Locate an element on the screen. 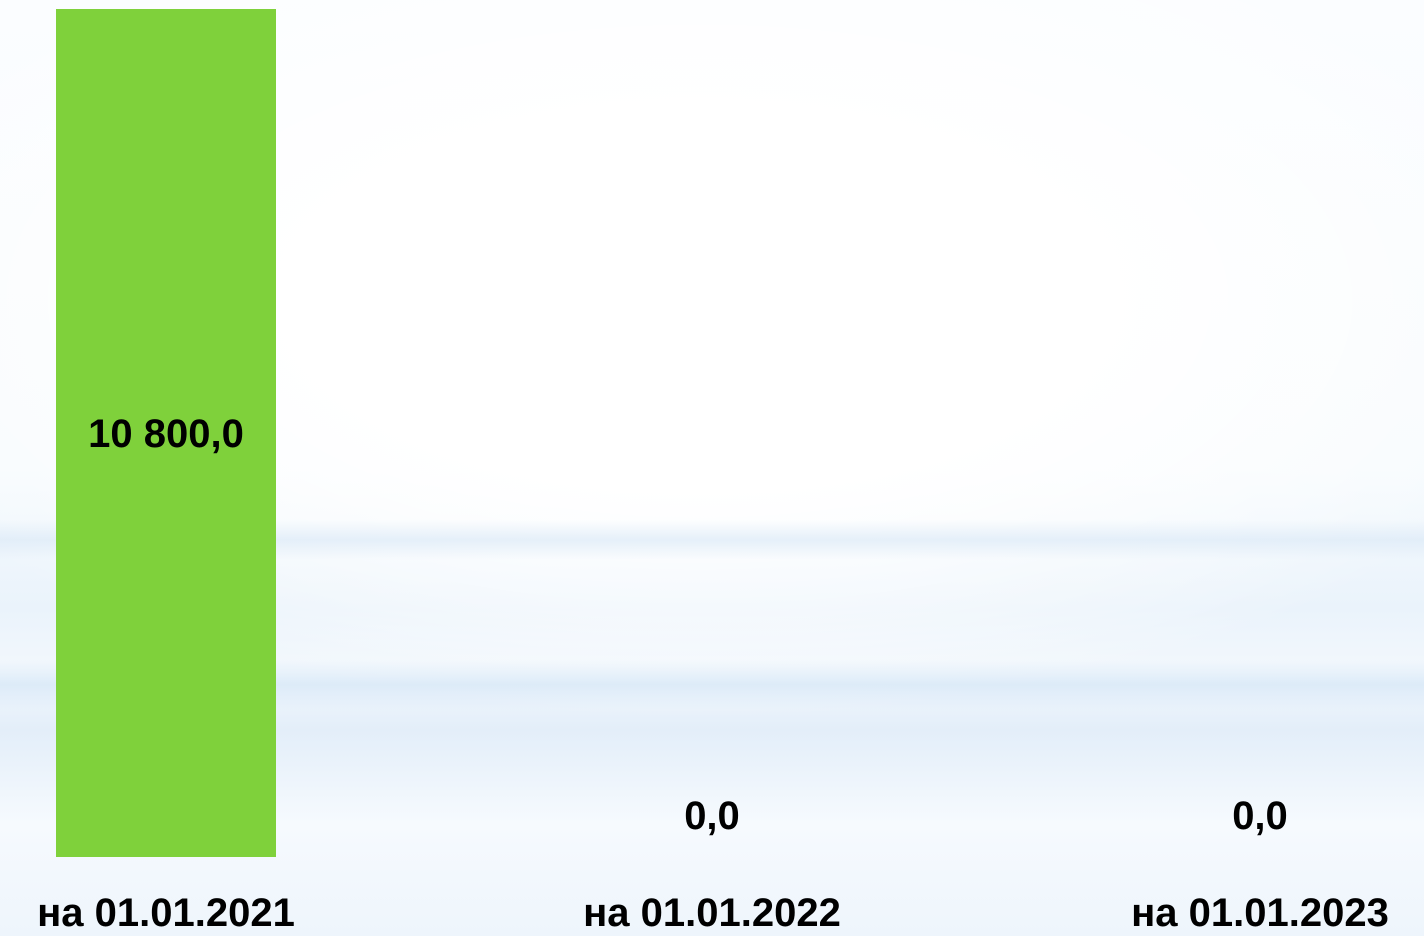  bars-group is located at coordinates (166, 433).